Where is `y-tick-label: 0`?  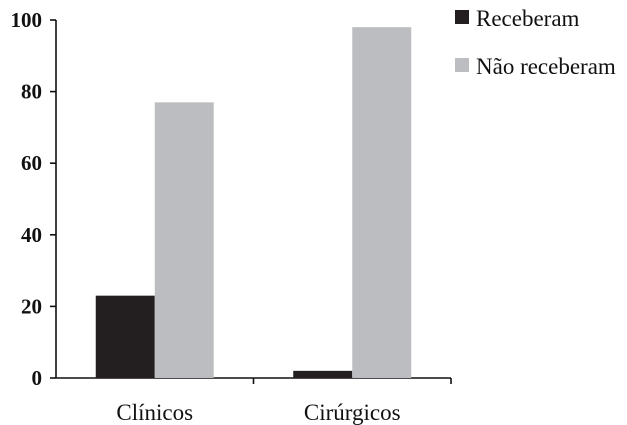
y-tick-label: 0 is located at coordinates (37, 378).